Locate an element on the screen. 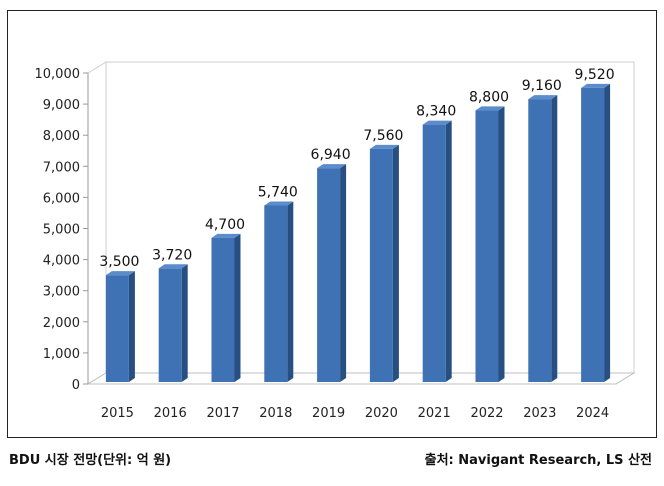  x-axis-ticks: 2015 2016 2017 2018 2019 2020 2021 2022 2023 2024 is located at coordinates (355, 413).